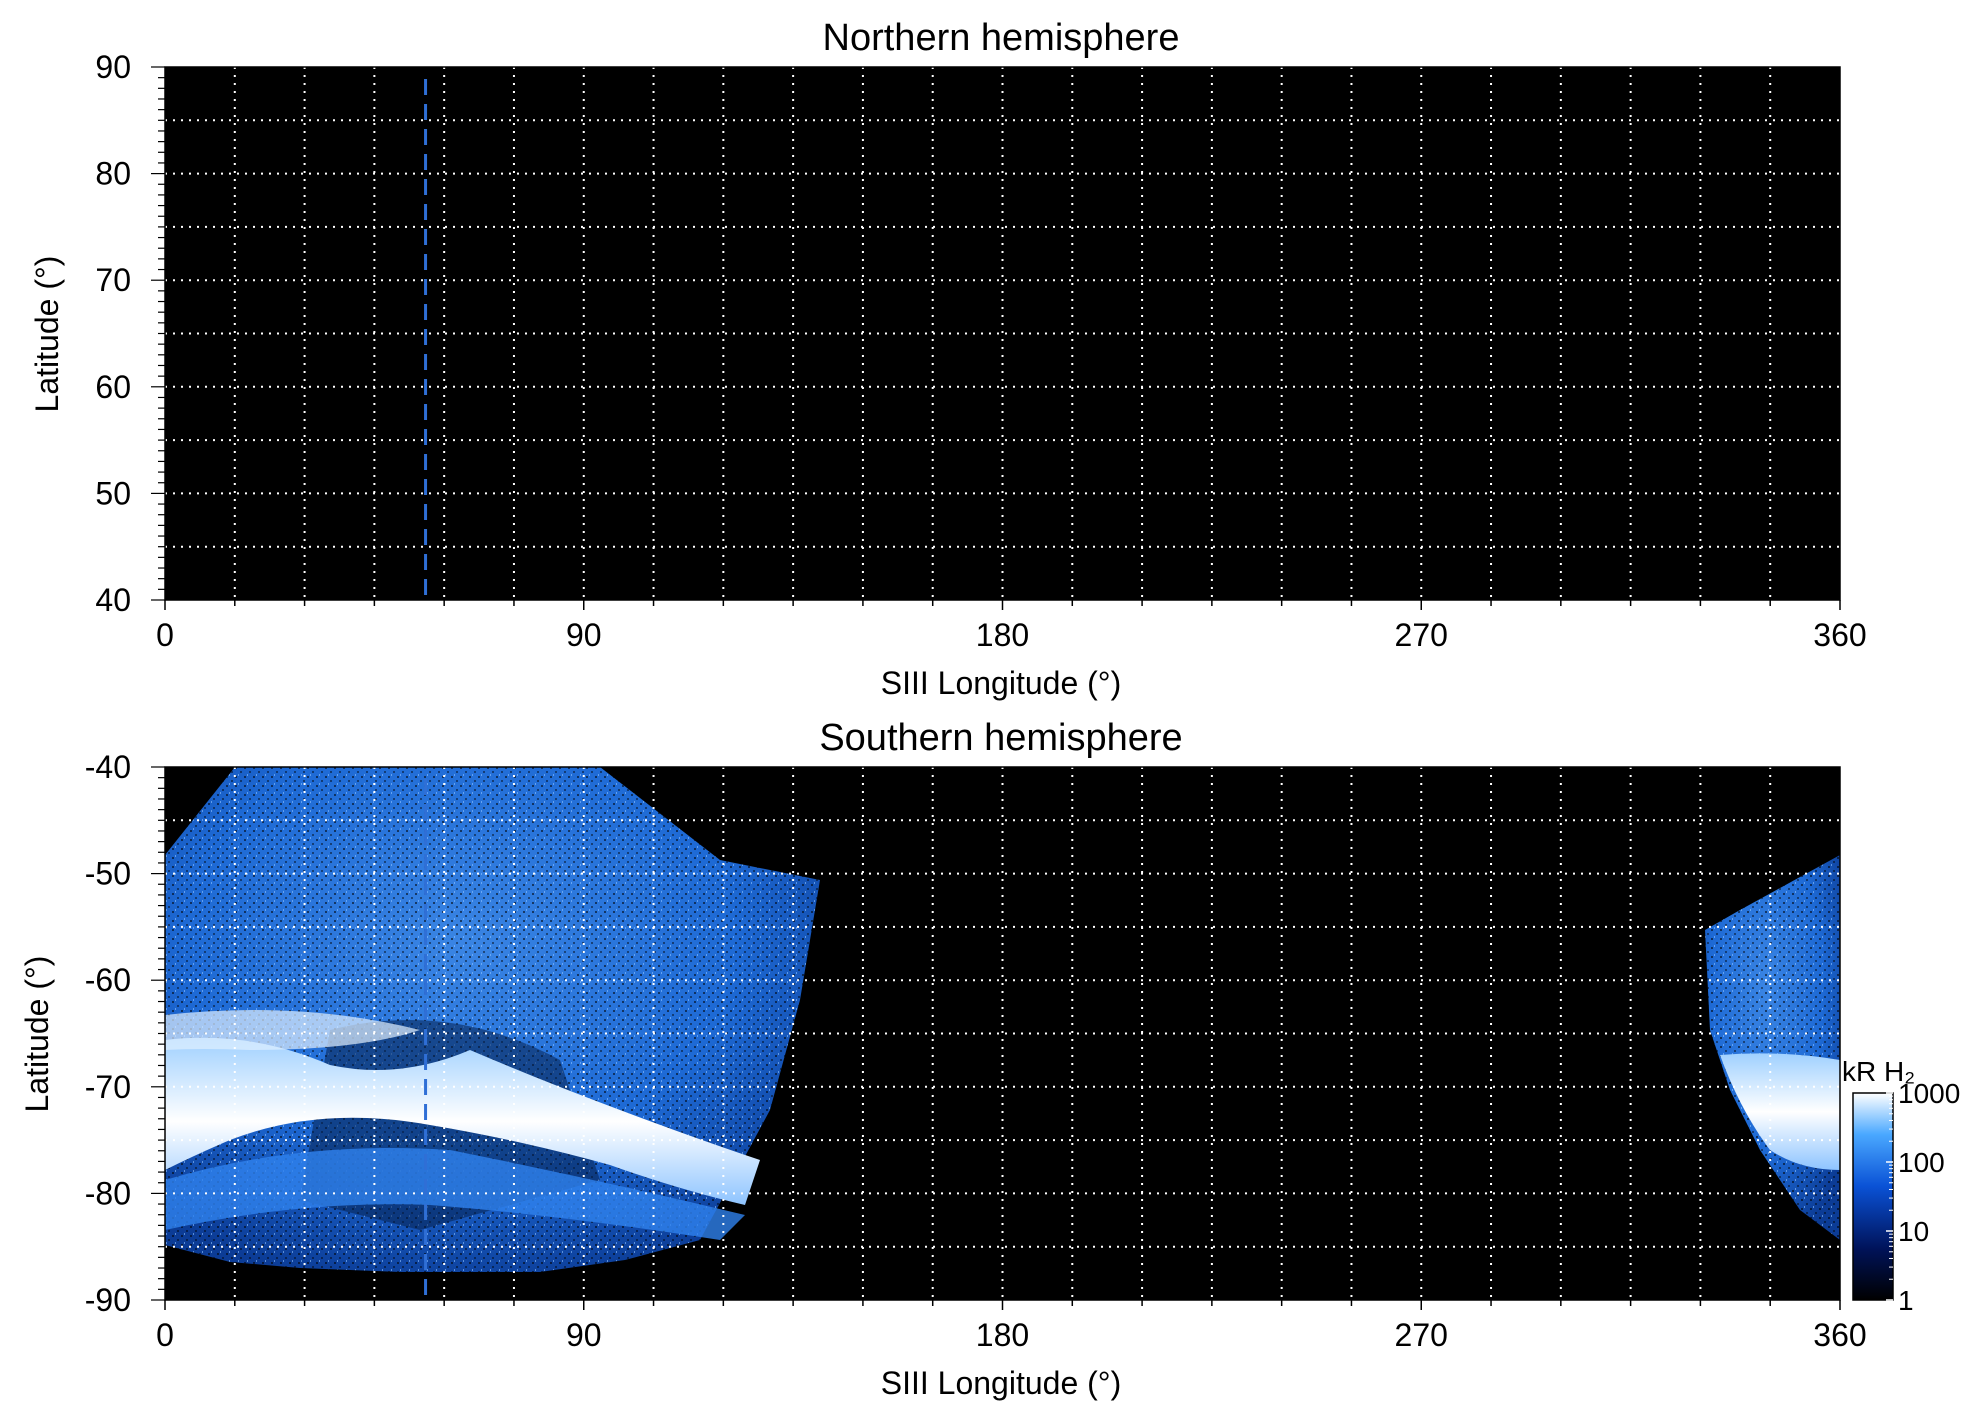  What do you see at coordinates (1923, 1197) in the screenshot?
I see `colorbar-ticks: 1 10 100 1000` at bounding box center [1923, 1197].